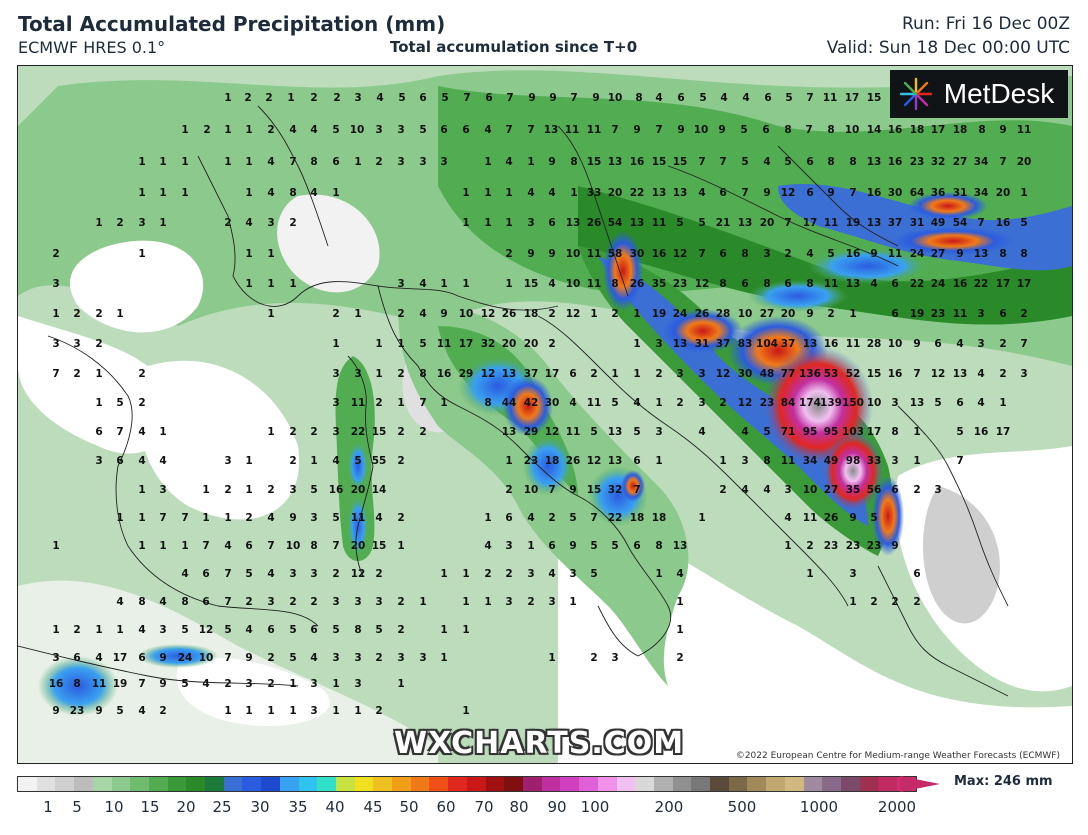 The height and width of the screenshot is (835, 1088). Describe the element at coordinates (232, 24) in the screenshot. I see `chart-title: Total Accumulated Precipitation (mm)` at that location.